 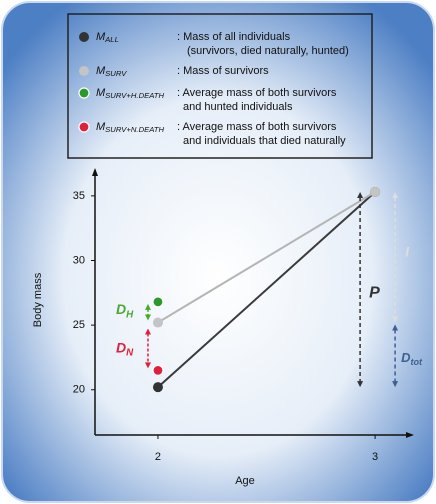 What do you see at coordinates (375, 457) in the screenshot?
I see `x-tick-label: 3` at bounding box center [375, 457].